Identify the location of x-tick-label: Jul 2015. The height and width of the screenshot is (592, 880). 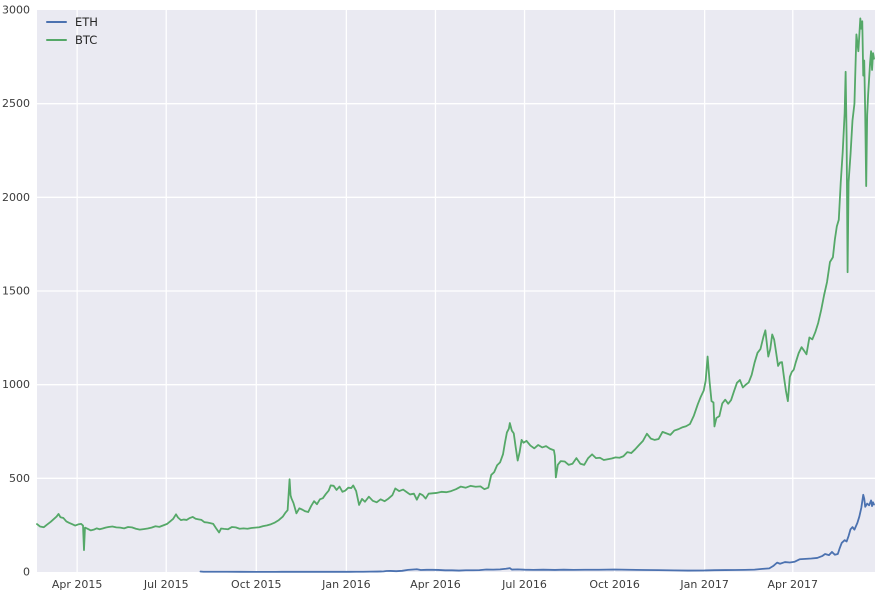
(166, 584).